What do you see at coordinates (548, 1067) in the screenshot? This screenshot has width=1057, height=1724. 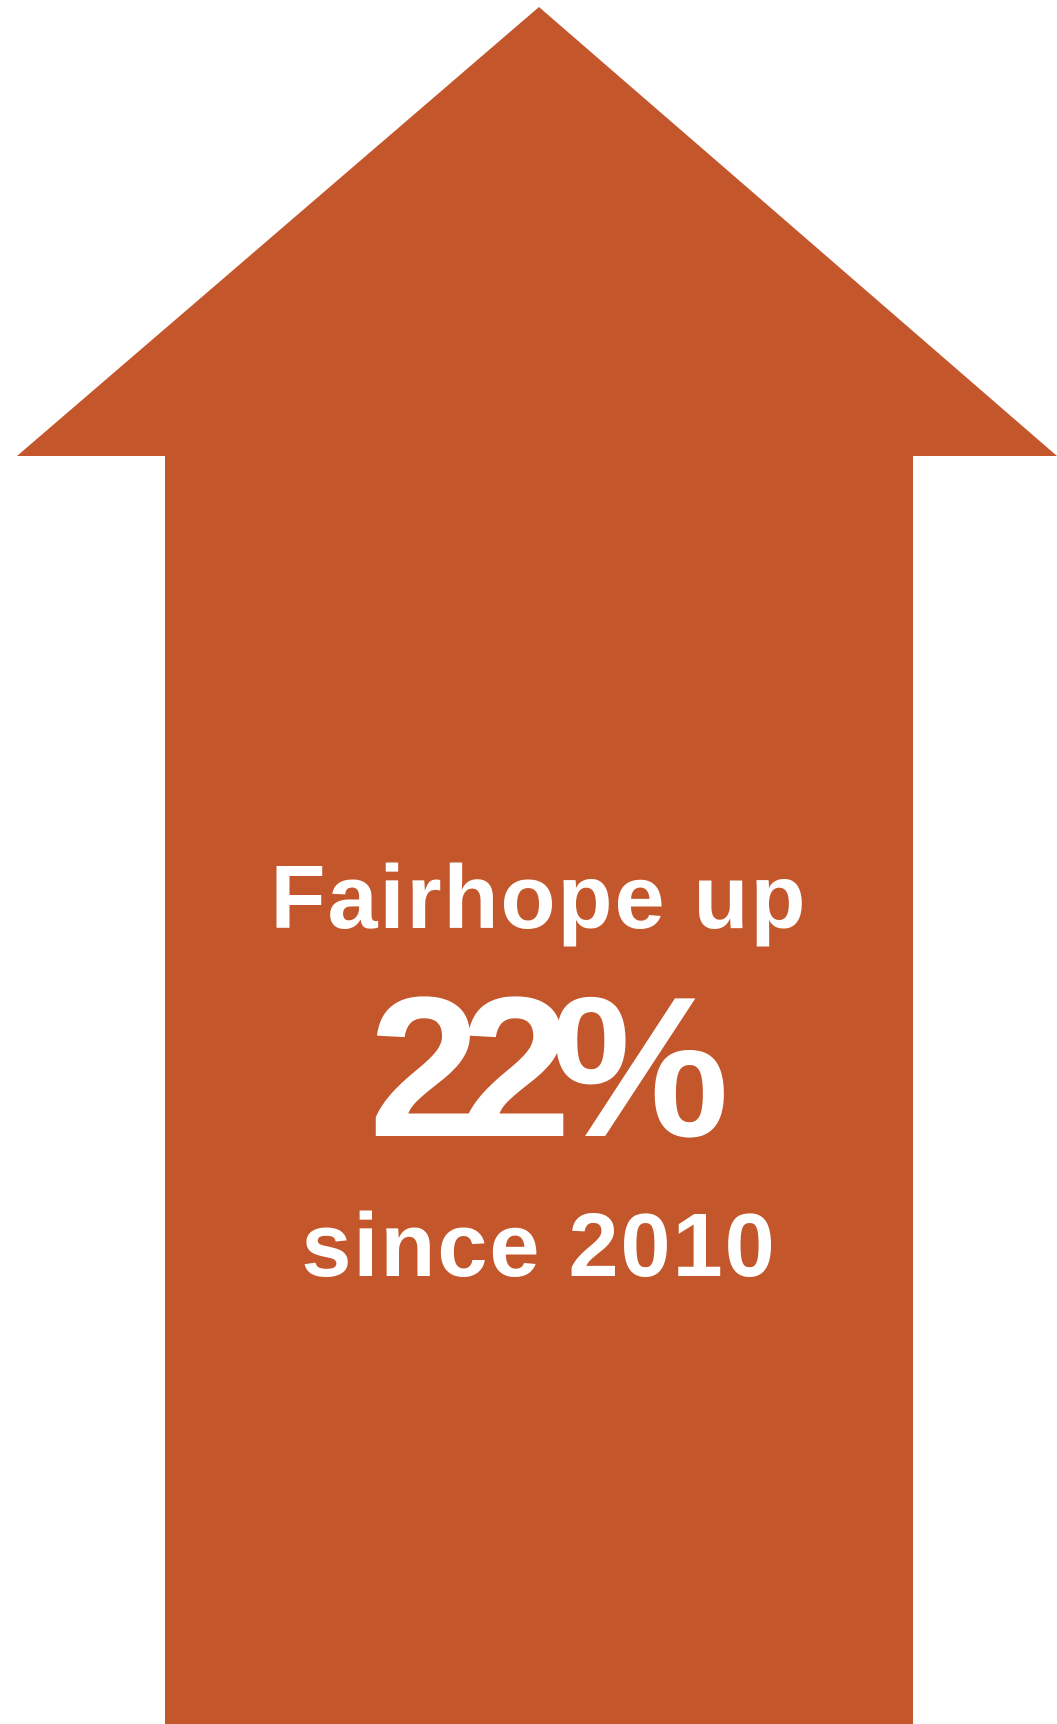 I see `growth-percentage: 22%` at bounding box center [548, 1067].